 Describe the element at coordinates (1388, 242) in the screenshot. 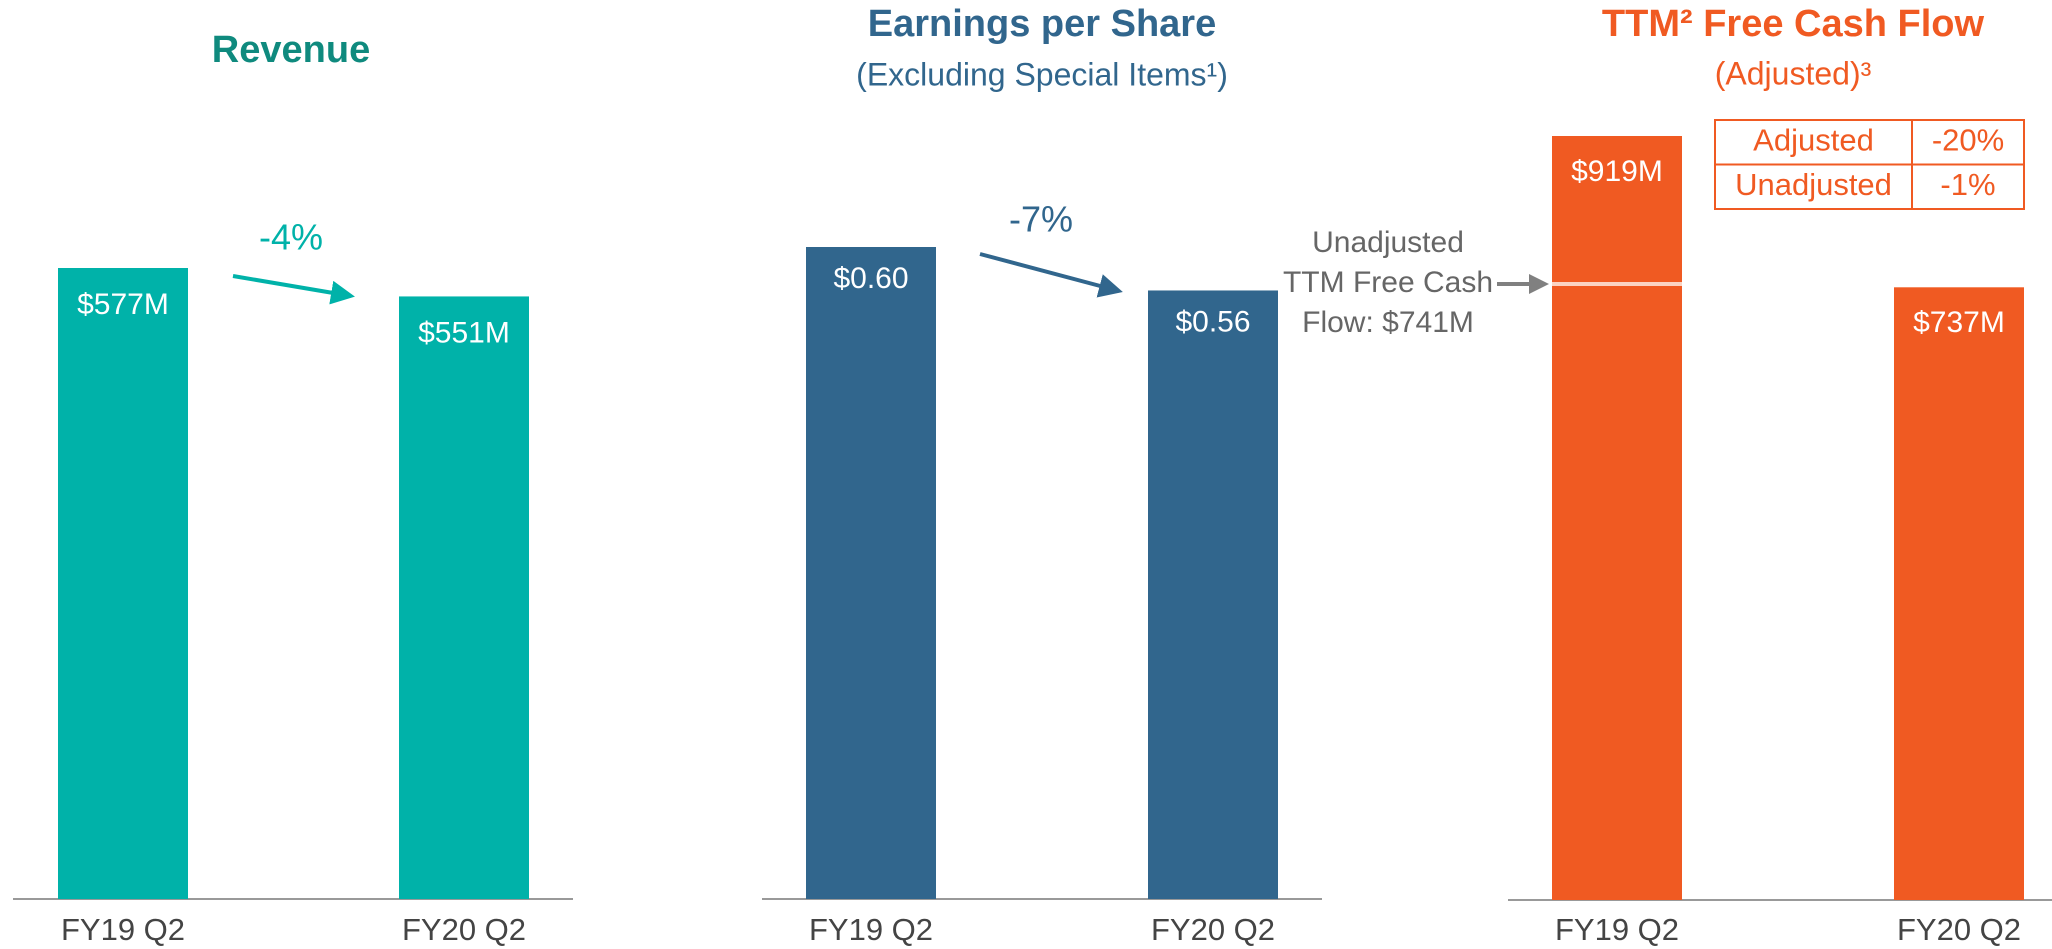

I see `marker-label: Unadjusted` at that location.